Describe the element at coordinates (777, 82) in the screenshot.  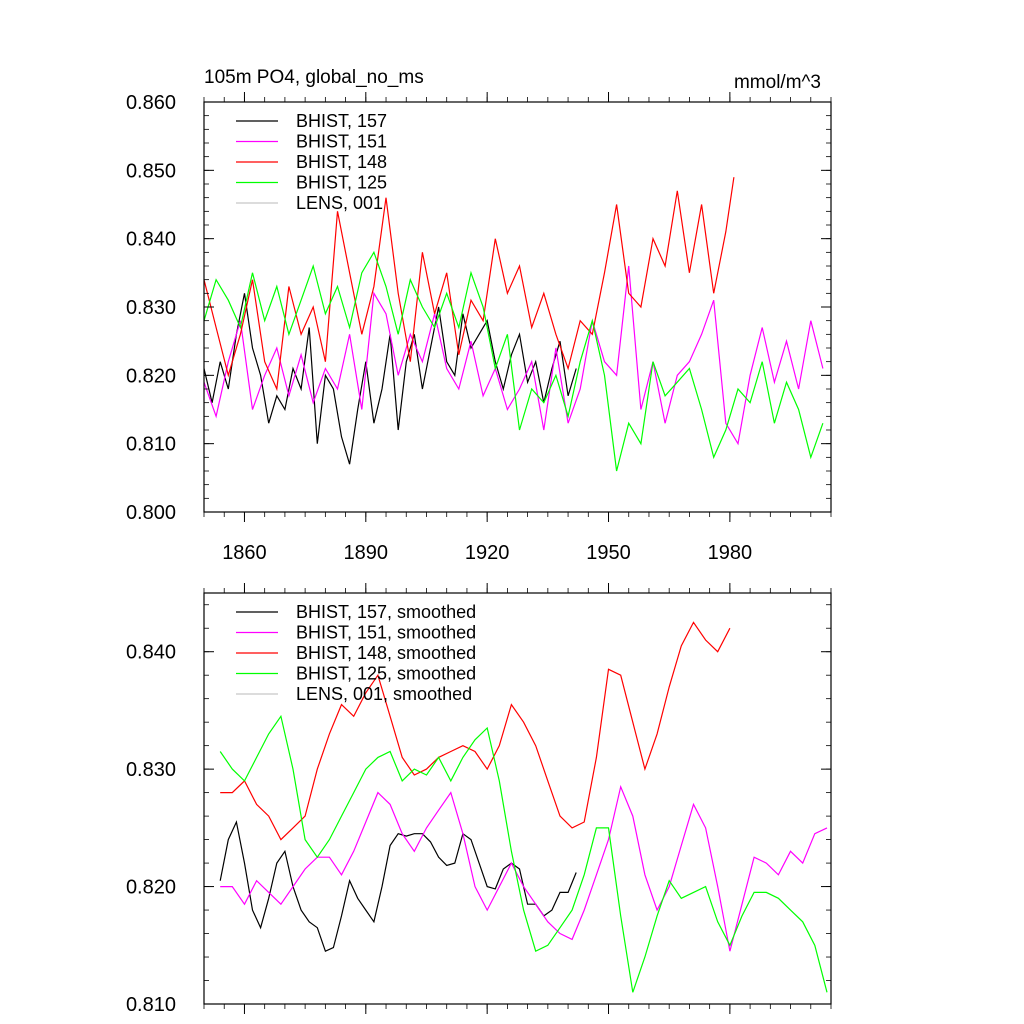
I see `units-label: mmol/m^3` at that location.